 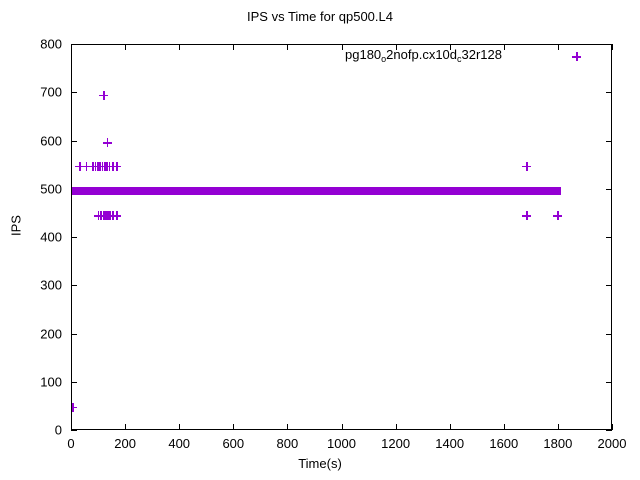 I want to click on legend-subscript-1: o, so click(x=384, y=59).